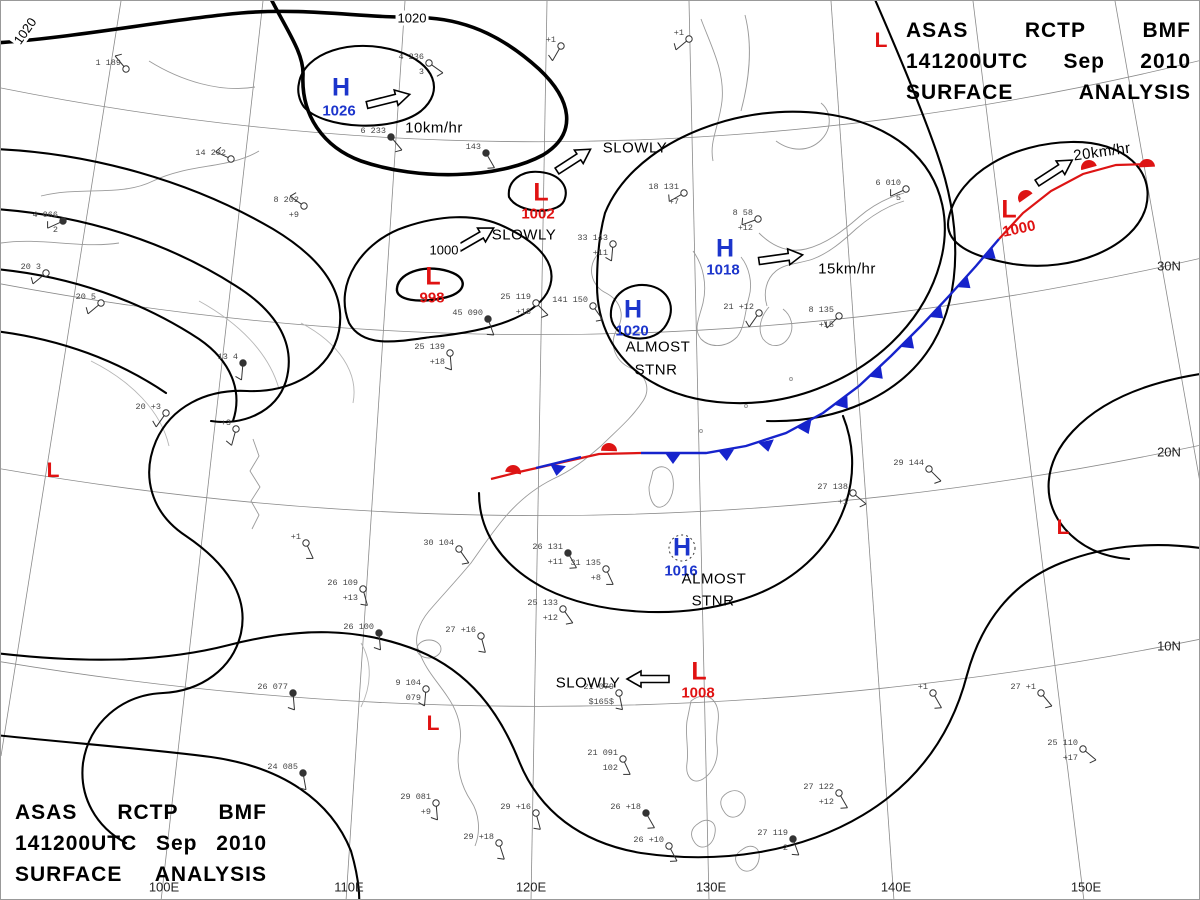 This screenshot has width=1200, height=900. Describe the element at coordinates (738, 307) in the screenshot. I see `station-value: 21 +12` at that location.